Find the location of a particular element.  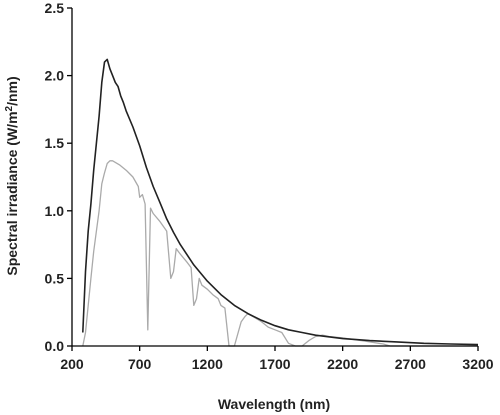

x-tick-label: 1700 is located at coordinates (274, 364).